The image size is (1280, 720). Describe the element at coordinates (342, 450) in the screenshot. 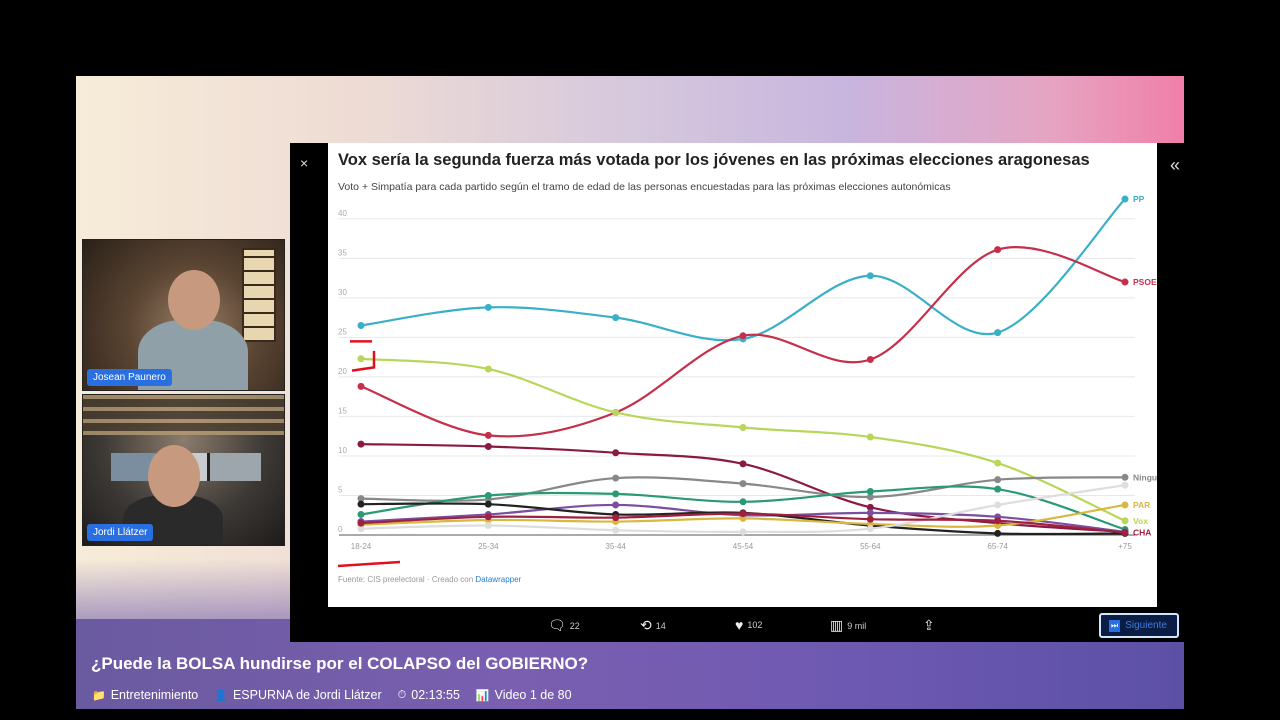

I see `y-tick-label: 10` at that location.